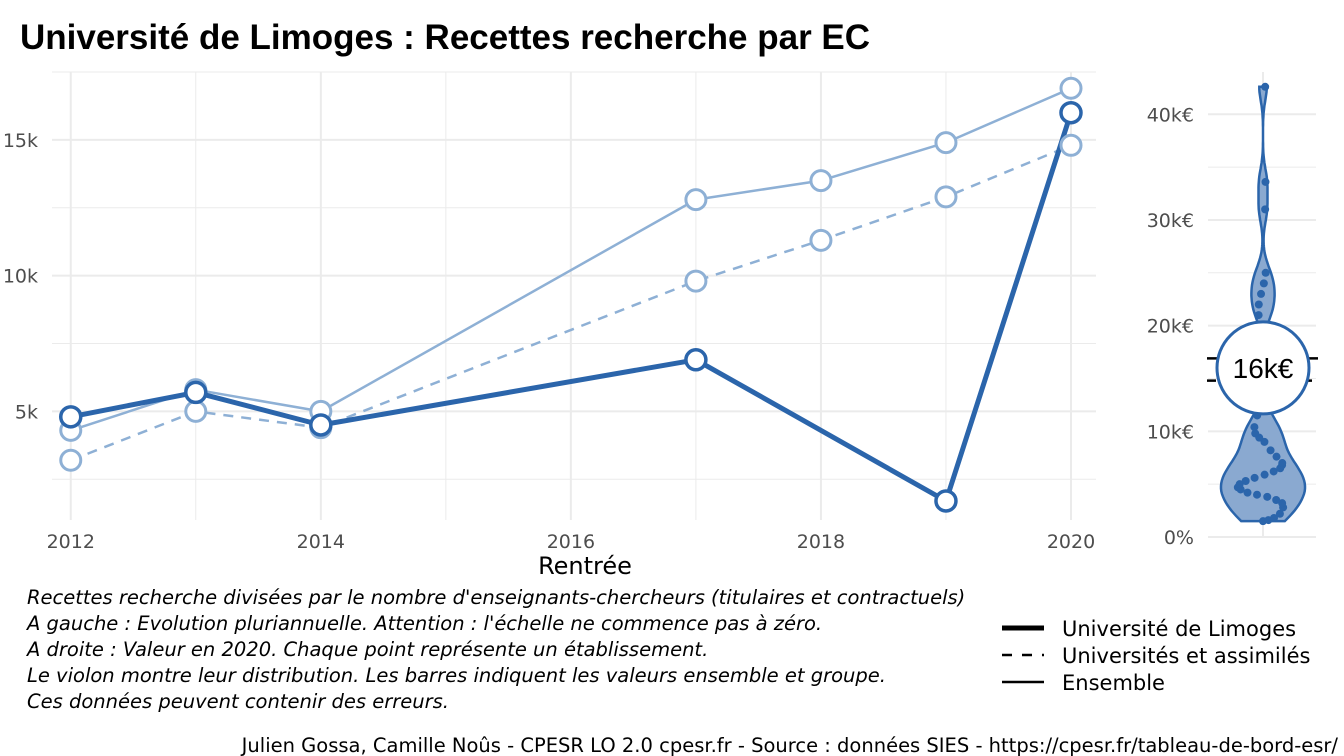  I want to click on legend-label: Universités et assimilés, so click(1186, 656).